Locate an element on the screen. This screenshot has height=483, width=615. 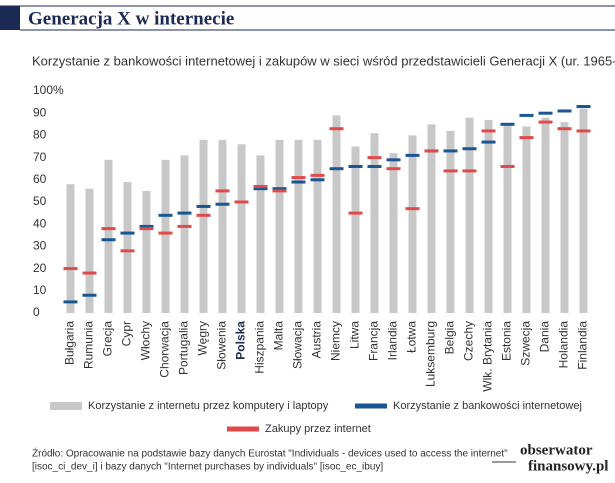
x-tick-label: Niemcy is located at coordinates (336, 341).